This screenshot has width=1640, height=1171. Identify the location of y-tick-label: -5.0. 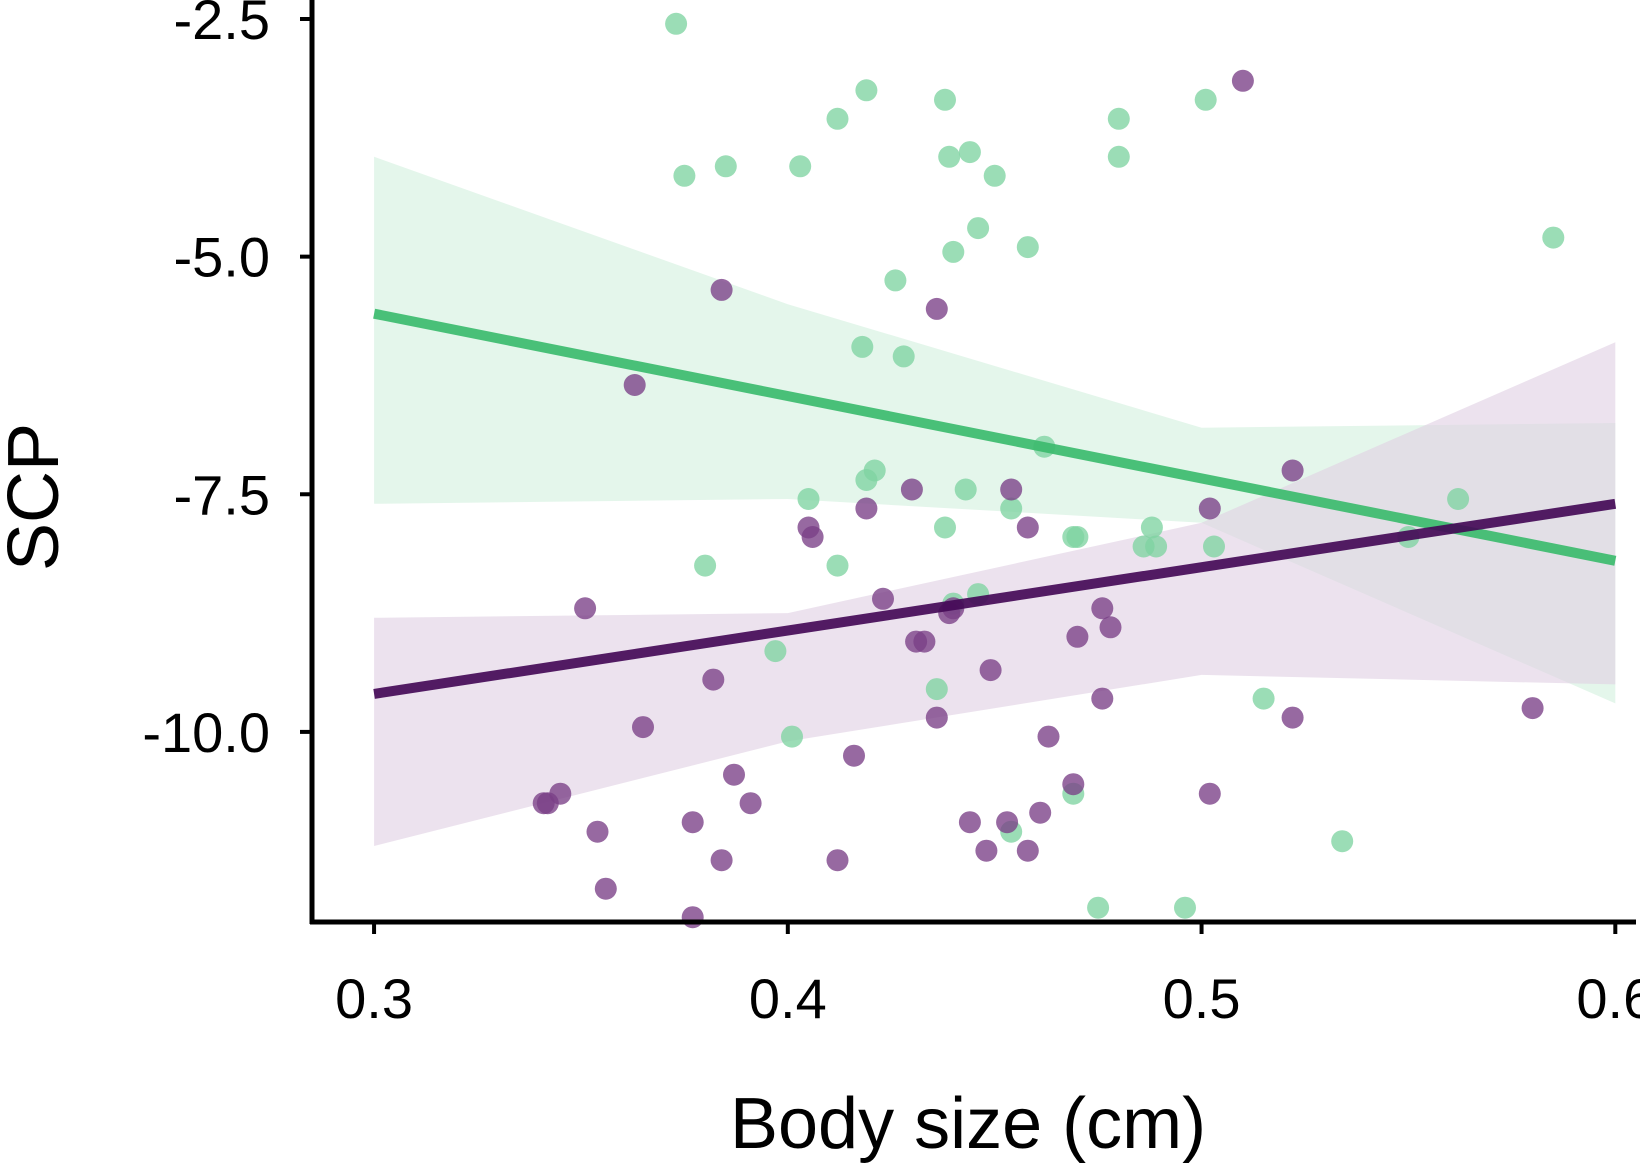
(222, 257).